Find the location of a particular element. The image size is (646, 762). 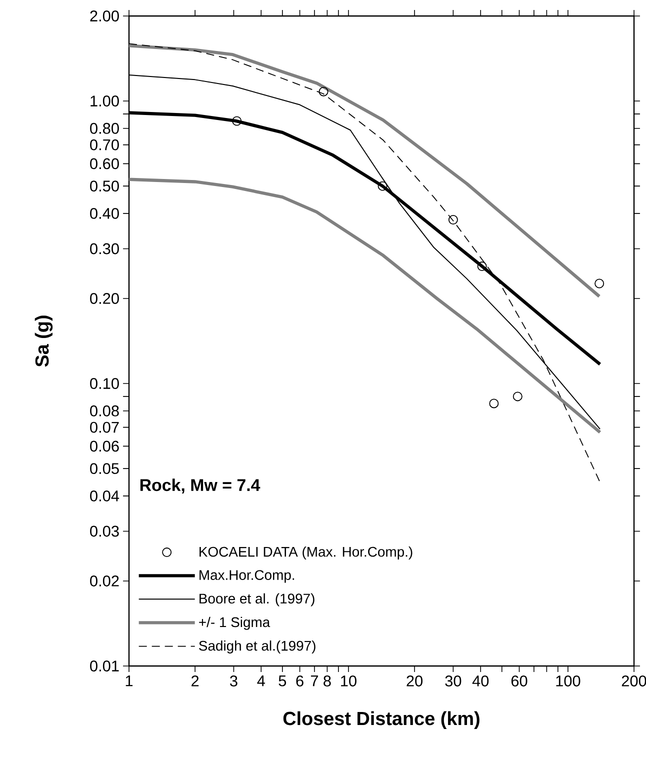

x-tick-label: 20 is located at coordinates (414, 681).